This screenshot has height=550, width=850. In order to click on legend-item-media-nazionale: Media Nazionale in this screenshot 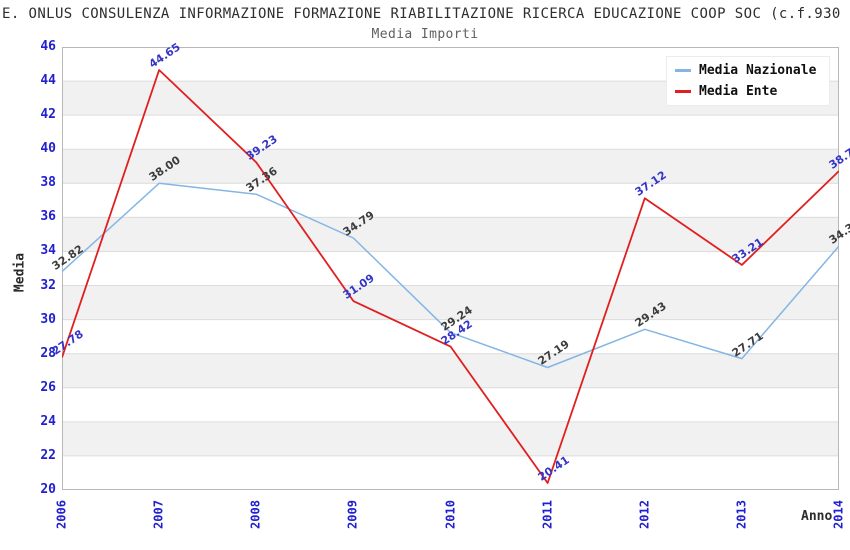, I will do `click(748, 70)`.